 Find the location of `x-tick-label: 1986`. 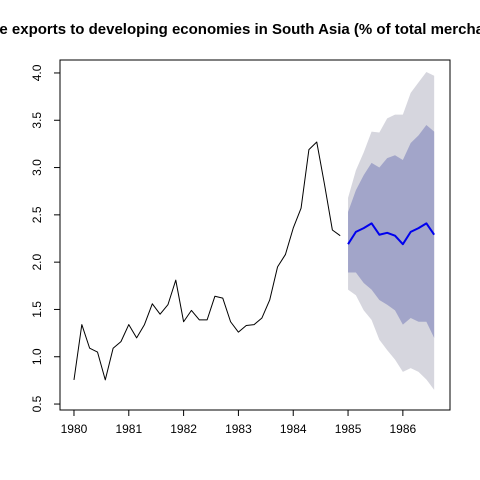

x-tick-label: 1986 is located at coordinates (403, 429).